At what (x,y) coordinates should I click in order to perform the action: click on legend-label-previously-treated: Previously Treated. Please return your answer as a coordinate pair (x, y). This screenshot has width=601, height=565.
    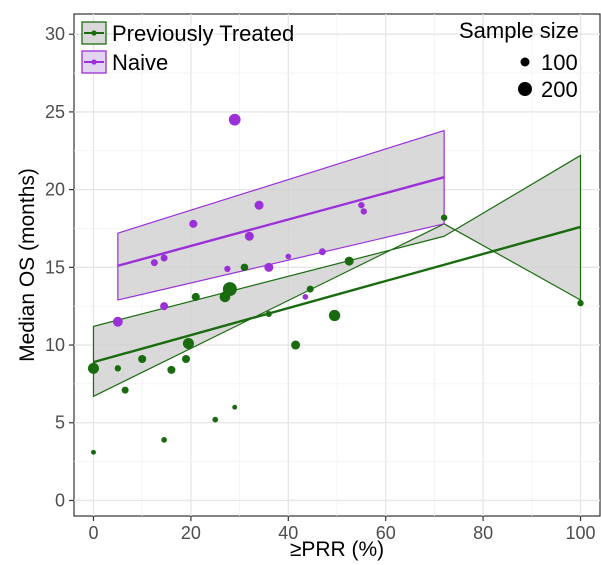
    Looking at the image, I should click on (203, 33).